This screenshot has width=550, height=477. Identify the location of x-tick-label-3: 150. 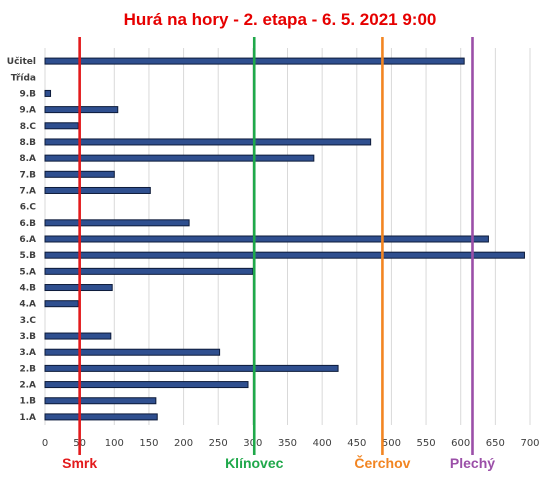
(148, 443).